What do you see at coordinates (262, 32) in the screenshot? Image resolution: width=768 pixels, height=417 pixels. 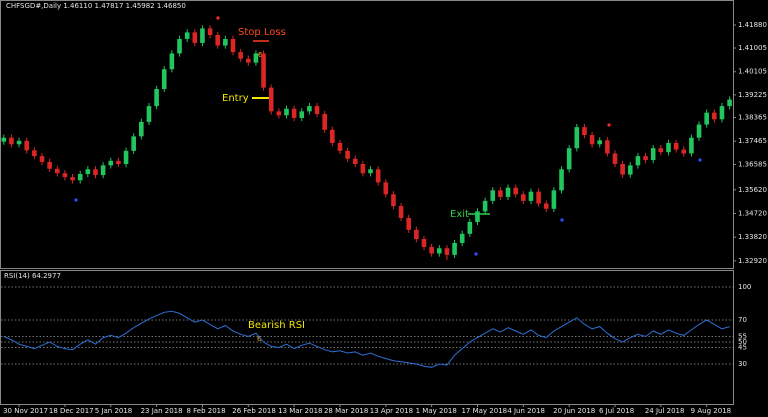 I see `stop-loss-label: Stop Loss` at bounding box center [262, 32].